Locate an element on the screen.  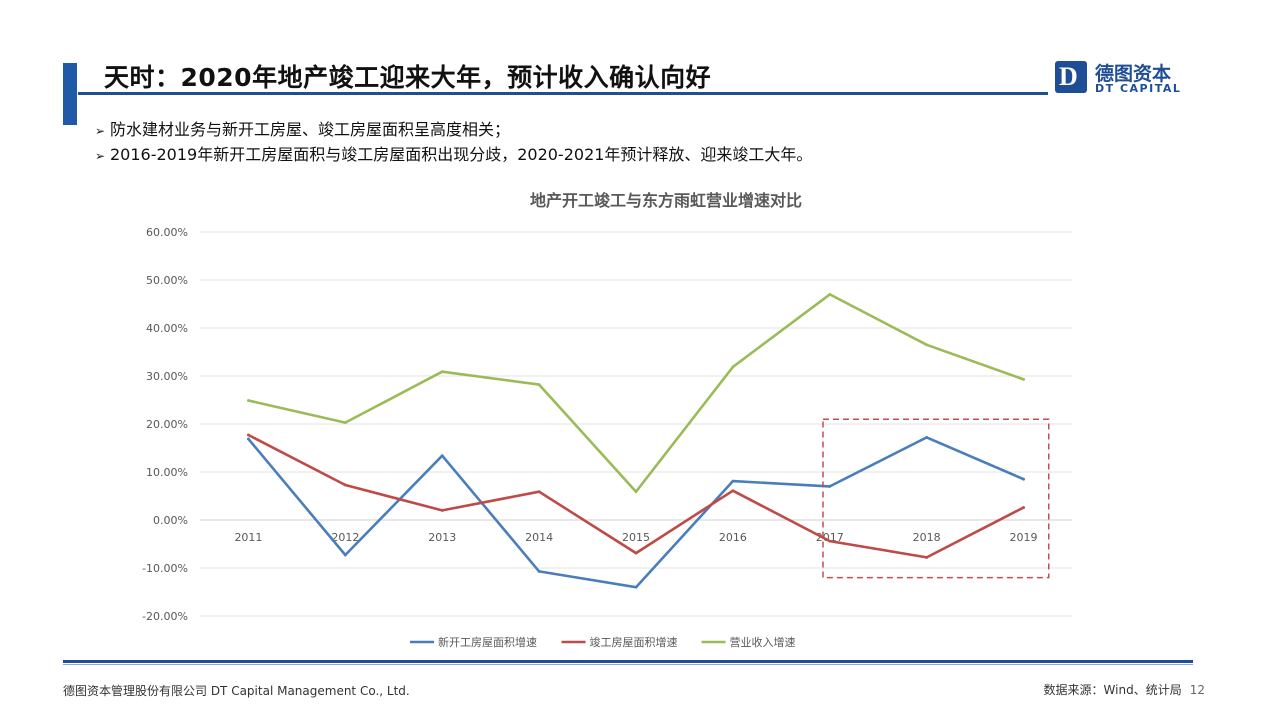
footer-rule is located at coordinates (628, 661).